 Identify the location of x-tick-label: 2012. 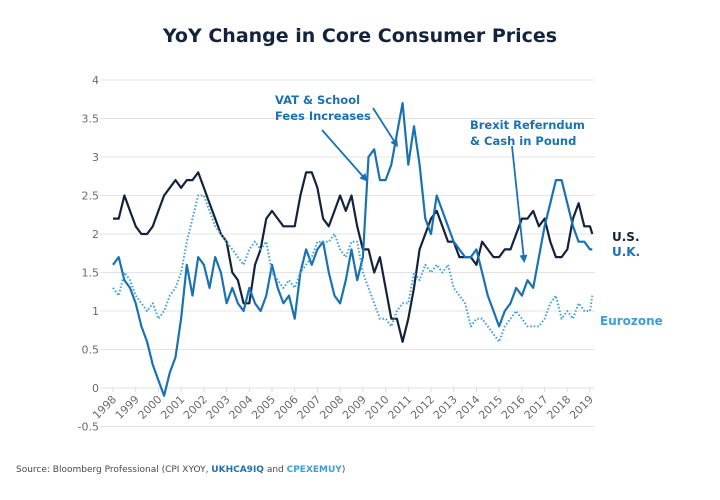
(422, 407).